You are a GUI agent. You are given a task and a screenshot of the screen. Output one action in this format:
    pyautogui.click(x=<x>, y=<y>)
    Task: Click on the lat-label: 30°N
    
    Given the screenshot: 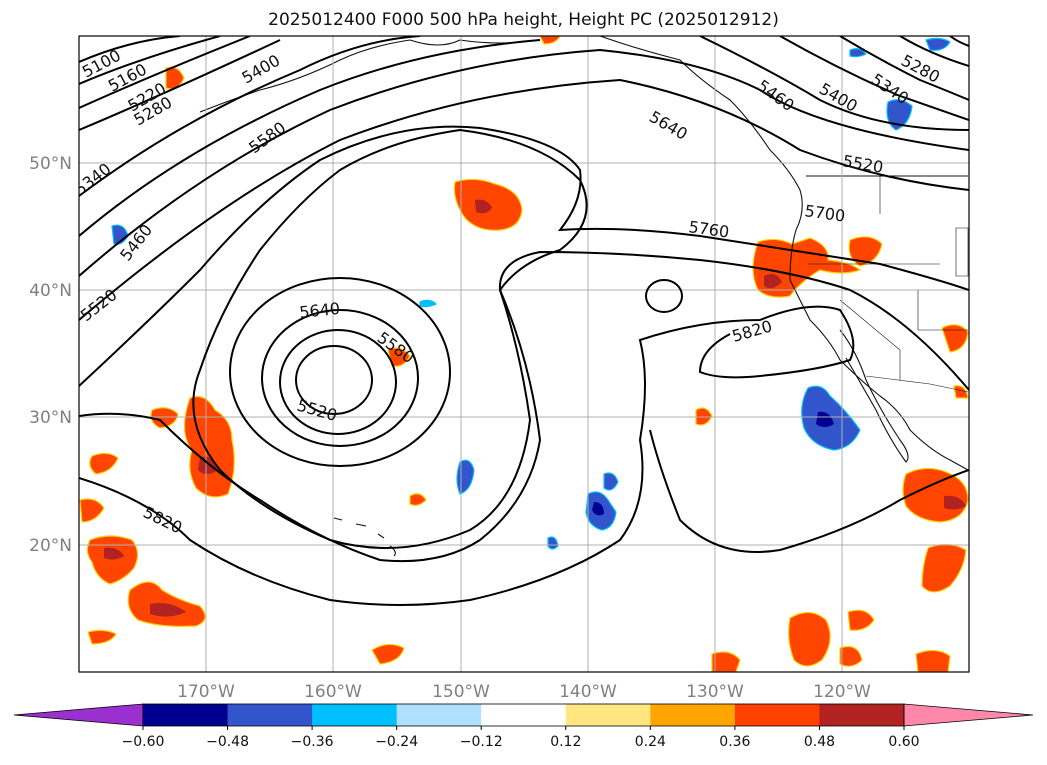 What is the action you would take?
    pyautogui.click(x=50, y=418)
    